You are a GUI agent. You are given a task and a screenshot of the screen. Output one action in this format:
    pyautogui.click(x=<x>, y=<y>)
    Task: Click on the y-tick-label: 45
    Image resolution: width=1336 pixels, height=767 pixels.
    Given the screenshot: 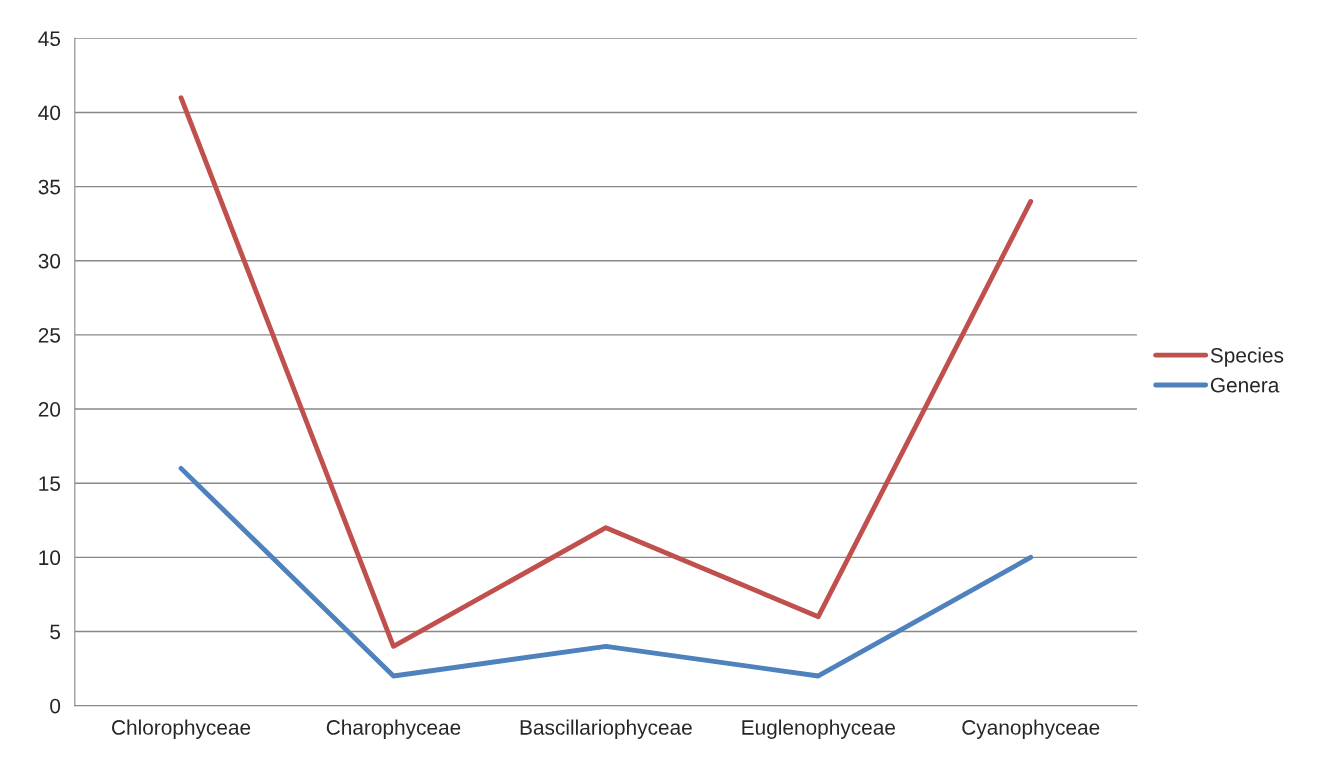 What is the action you would take?
    pyautogui.click(x=49, y=39)
    